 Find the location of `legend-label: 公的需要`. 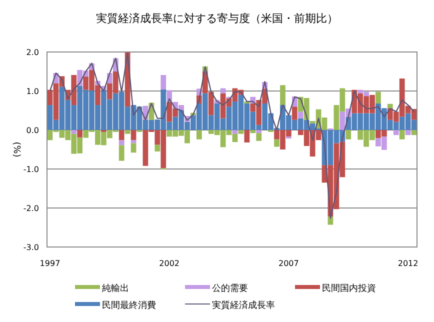

legend-label: 公的需要 is located at coordinates (230, 288).